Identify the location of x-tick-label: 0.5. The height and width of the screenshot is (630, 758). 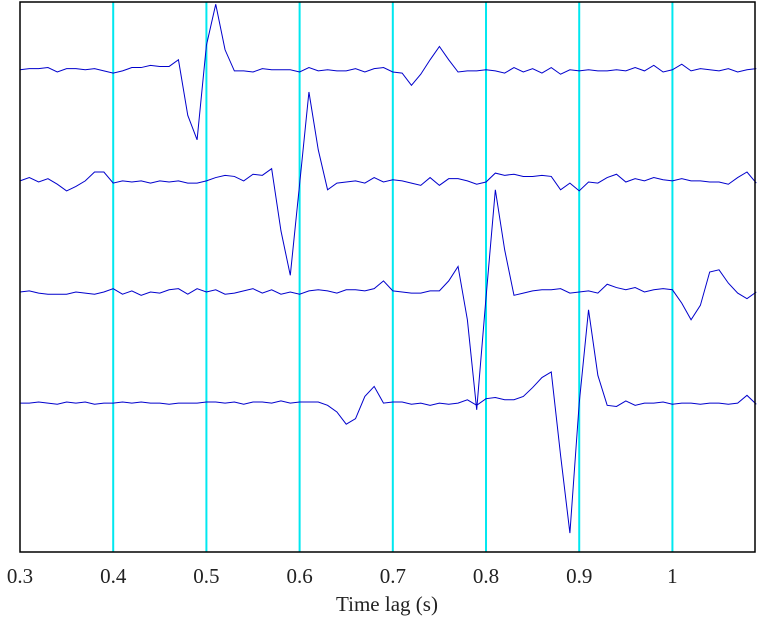
(206, 576).